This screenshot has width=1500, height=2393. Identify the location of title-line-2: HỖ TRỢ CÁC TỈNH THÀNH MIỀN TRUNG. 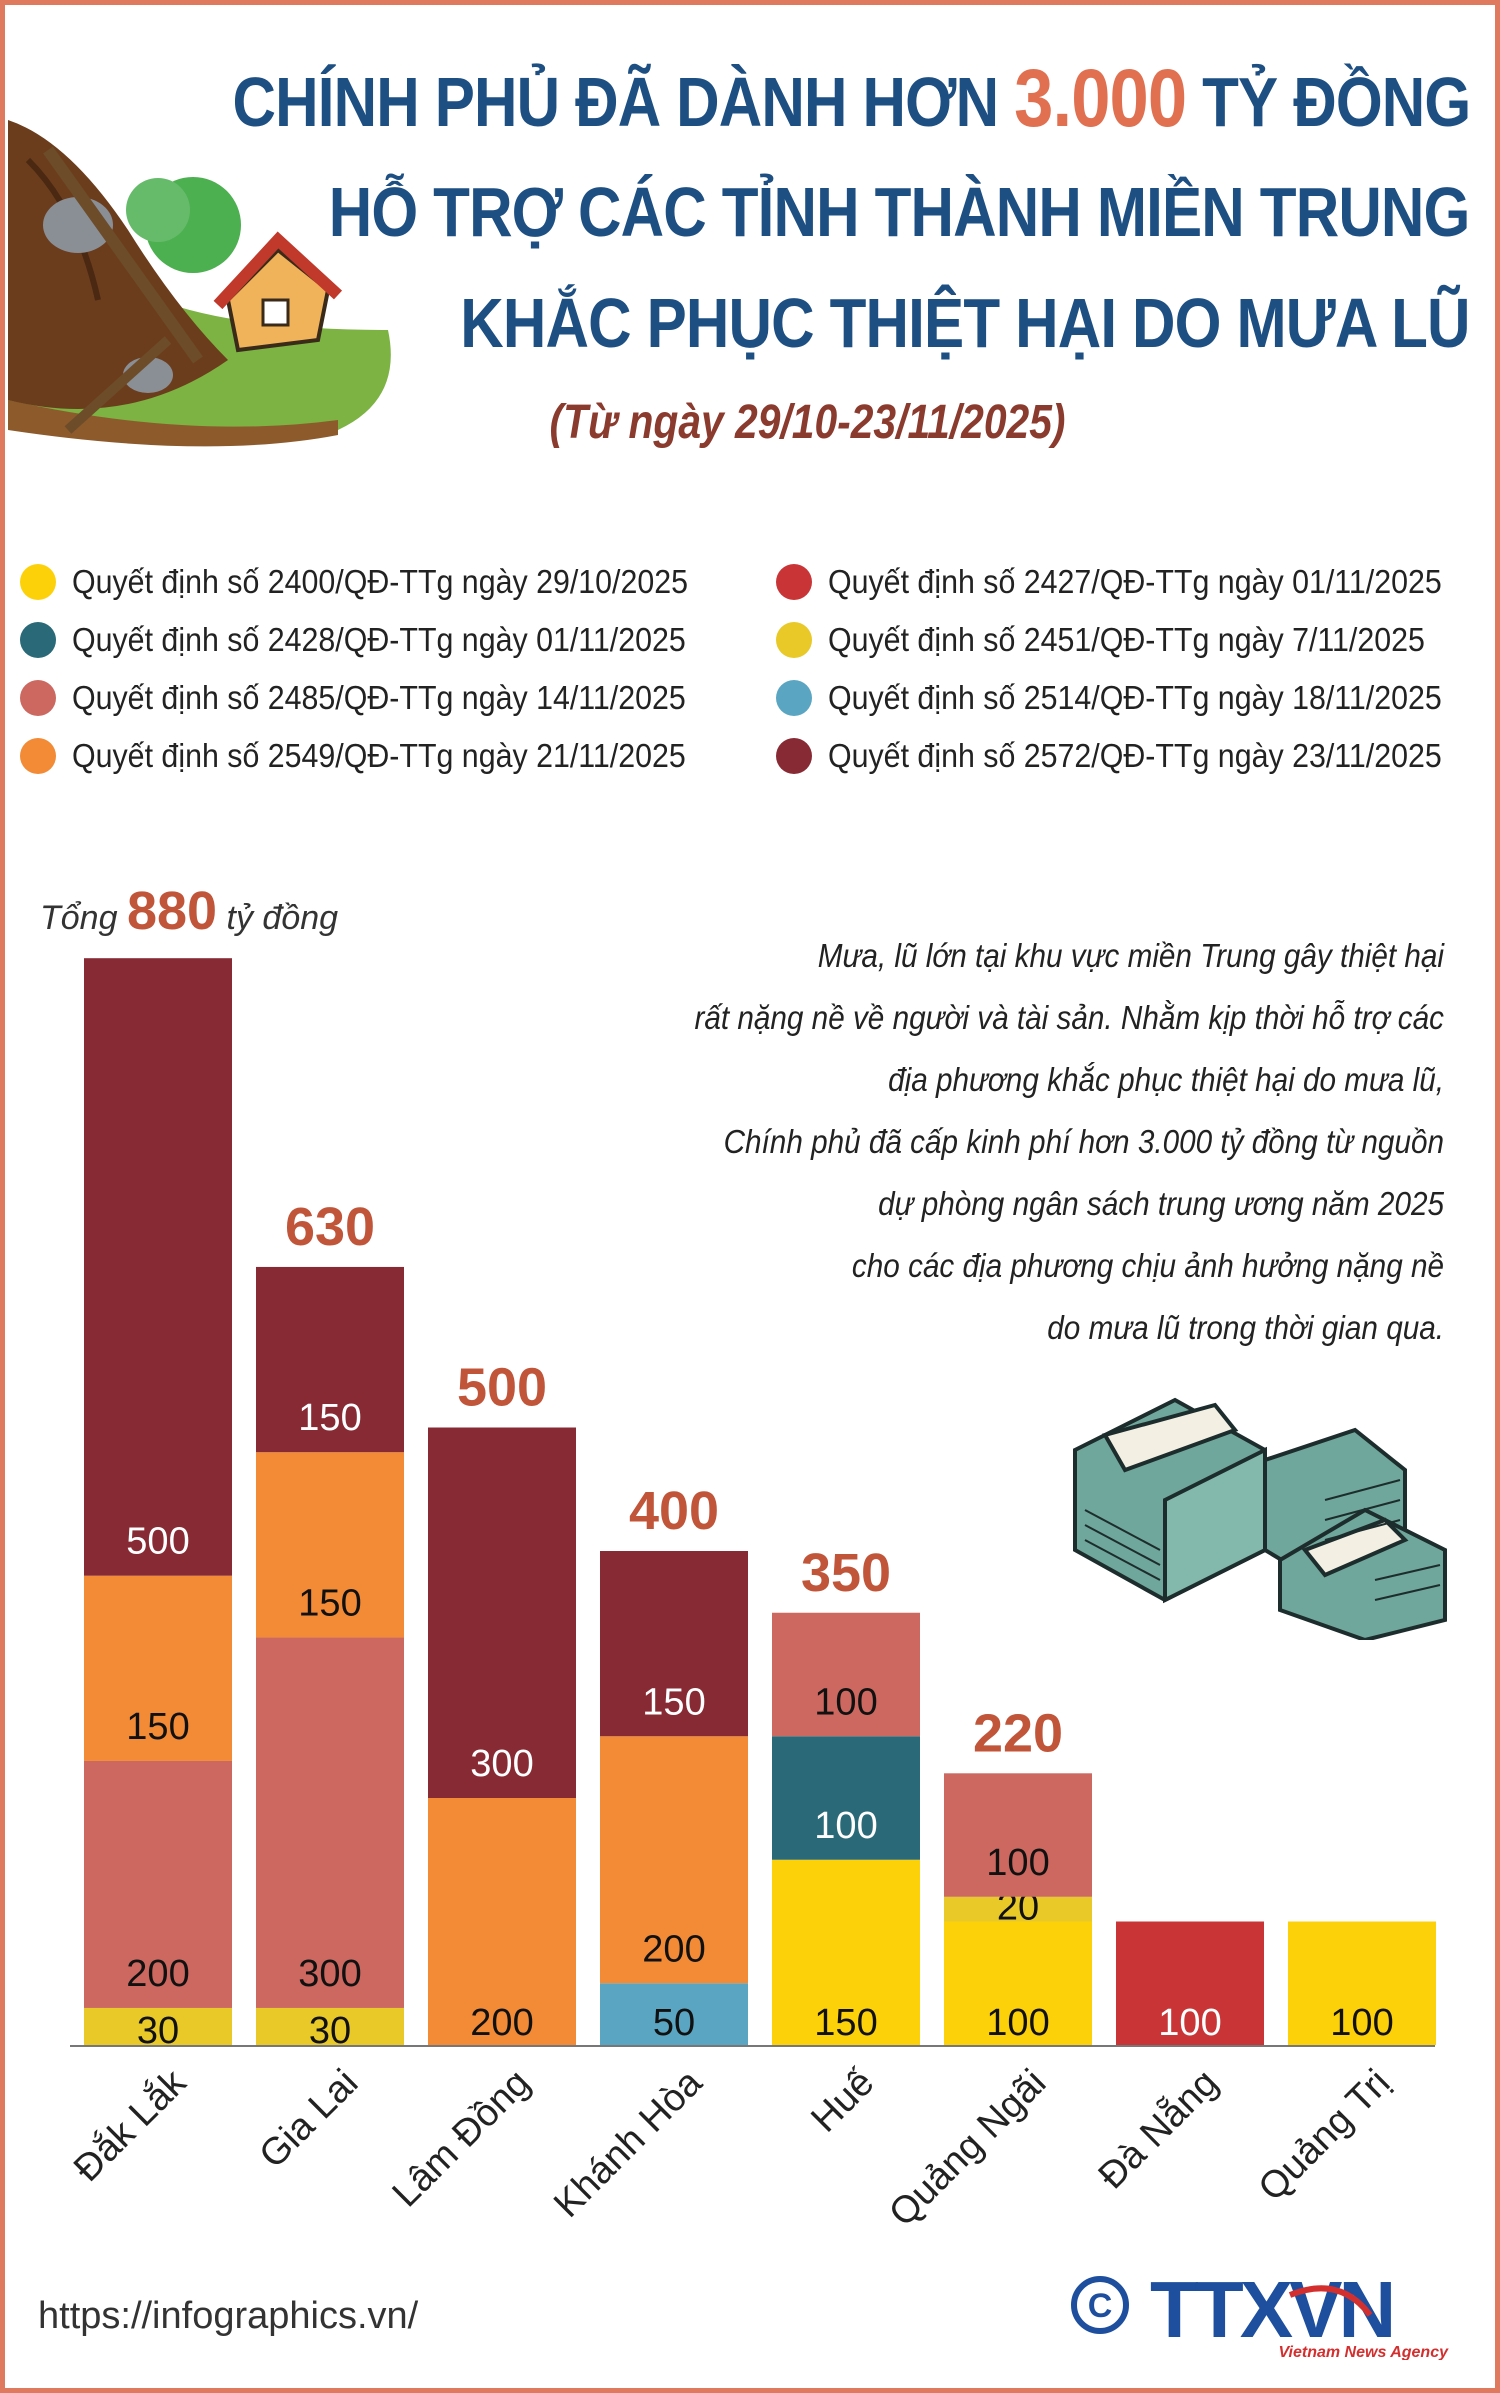
(900, 212).